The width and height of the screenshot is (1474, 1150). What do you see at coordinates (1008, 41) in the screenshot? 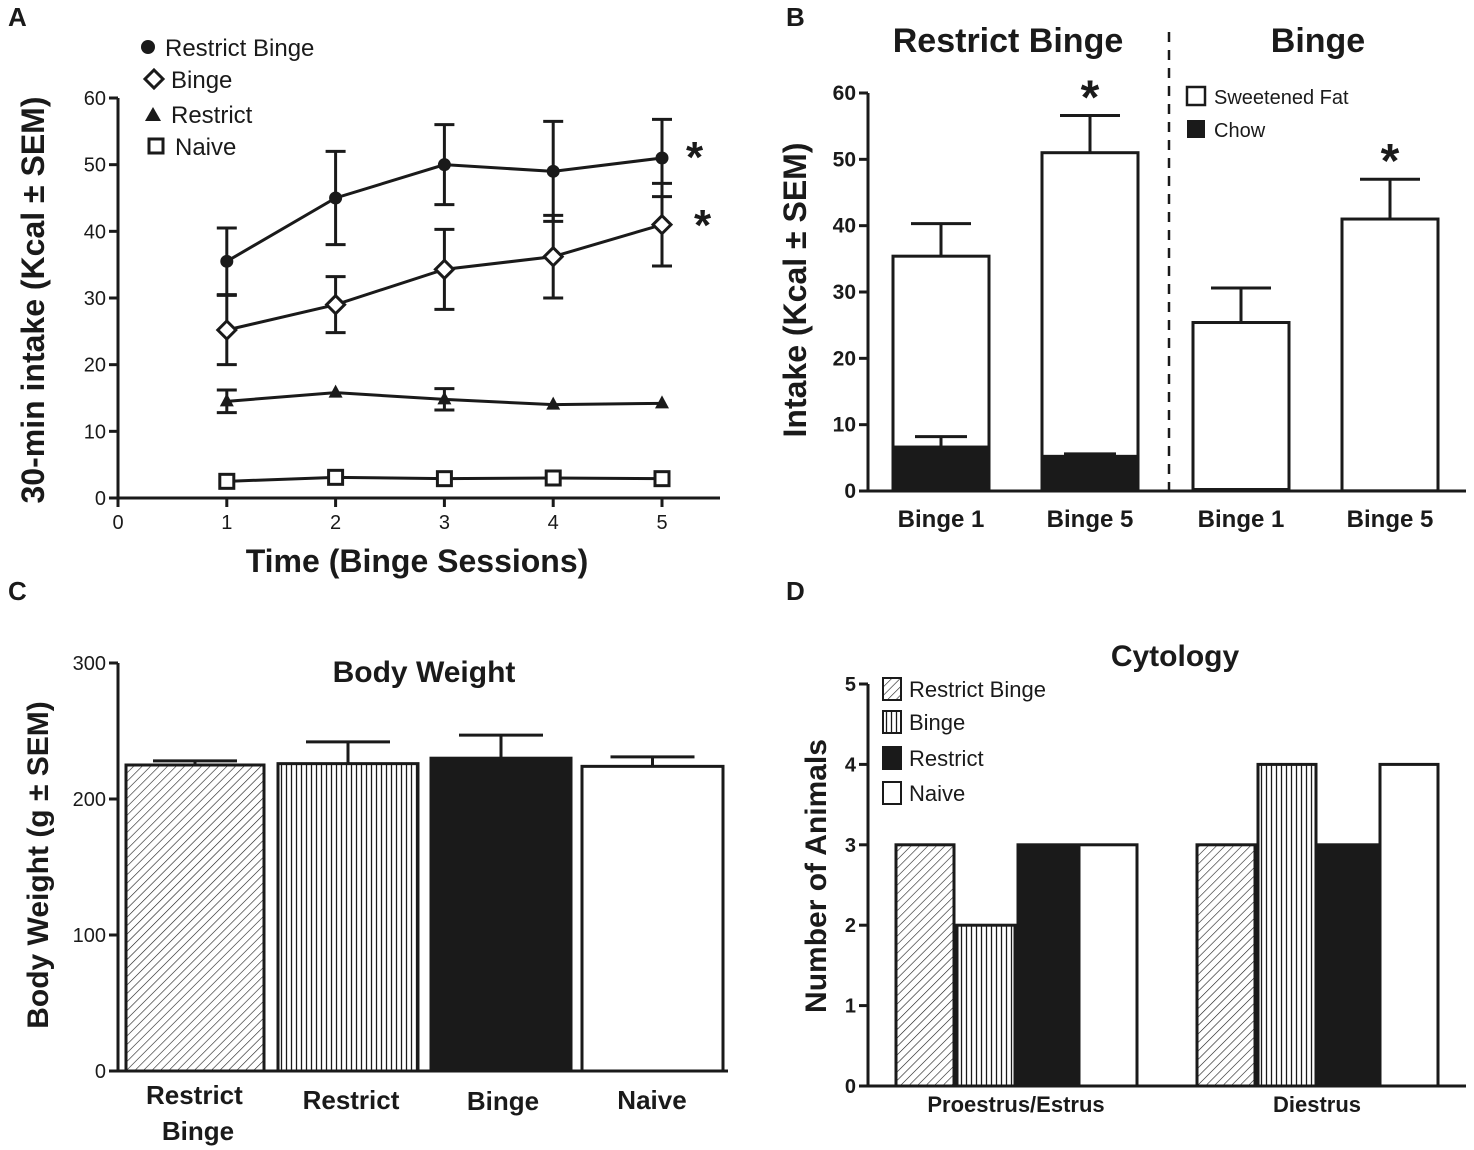
I see `group-title-restrict-binge: Restrict Binge` at bounding box center [1008, 41].